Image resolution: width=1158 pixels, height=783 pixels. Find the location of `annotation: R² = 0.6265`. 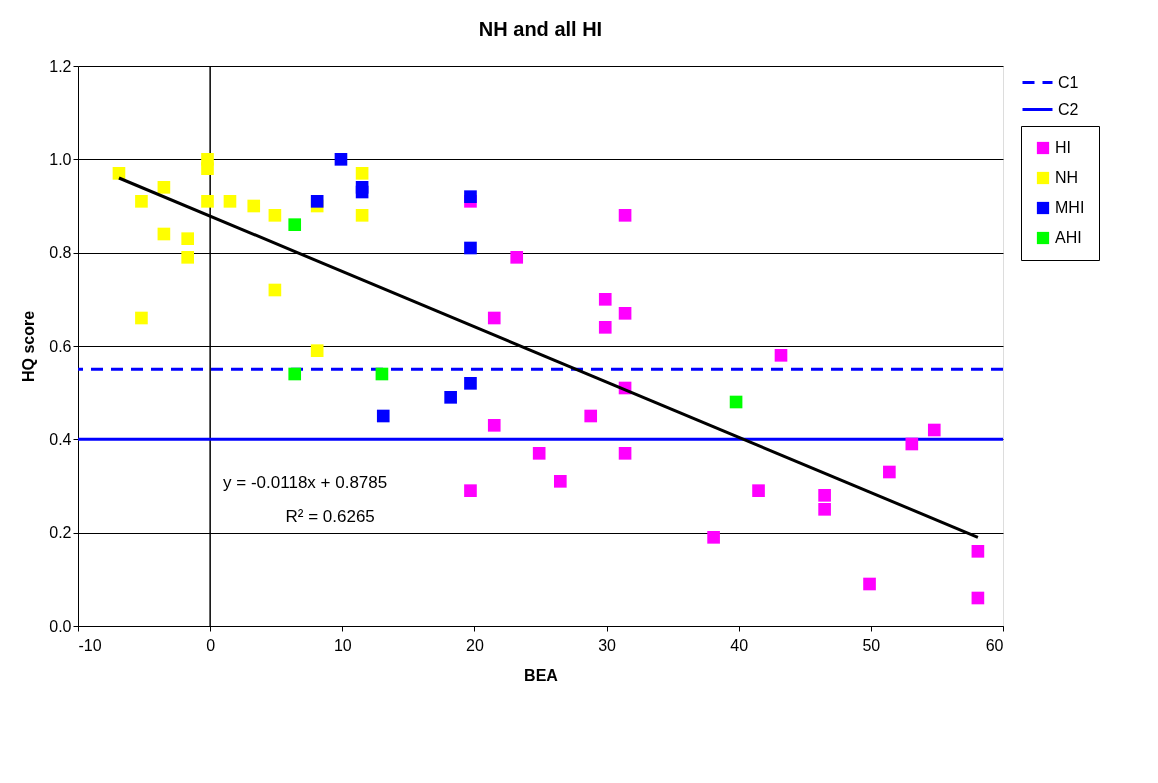

annotation: R² = 0.6265 is located at coordinates (330, 517).